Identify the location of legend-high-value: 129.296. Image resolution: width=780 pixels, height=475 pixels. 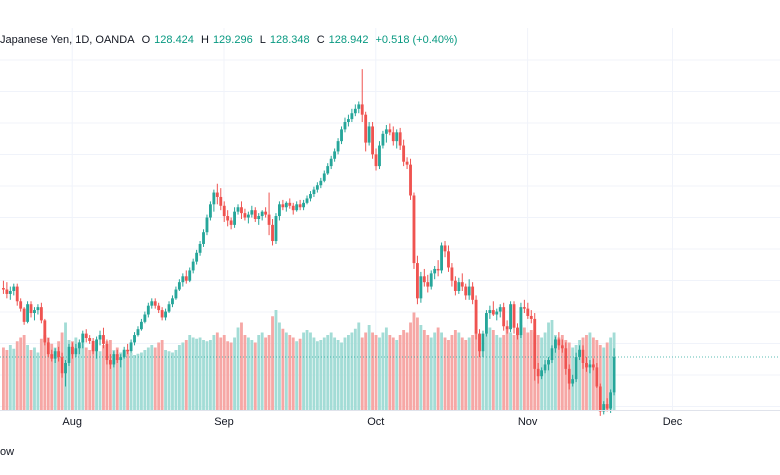
(232, 40).